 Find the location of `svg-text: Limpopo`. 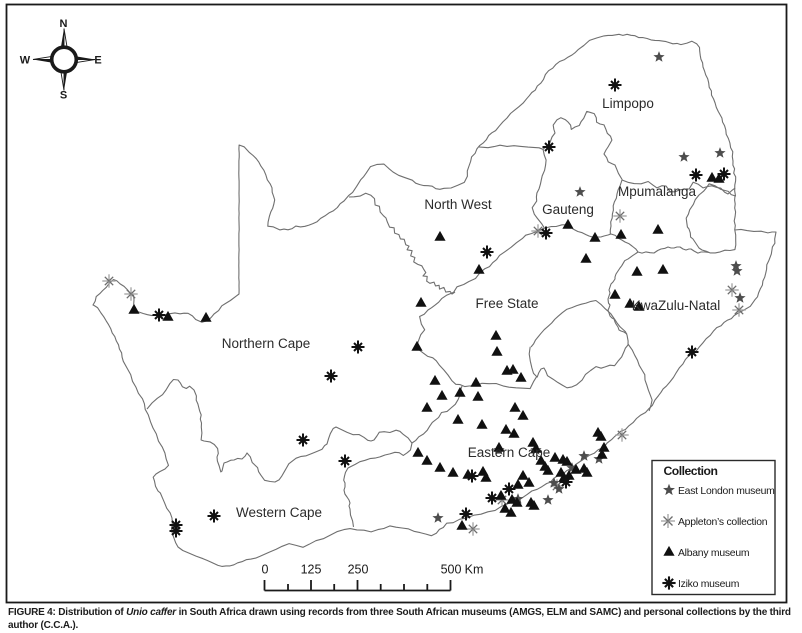

svg-text: Limpopo is located at coordinates (628, 103).